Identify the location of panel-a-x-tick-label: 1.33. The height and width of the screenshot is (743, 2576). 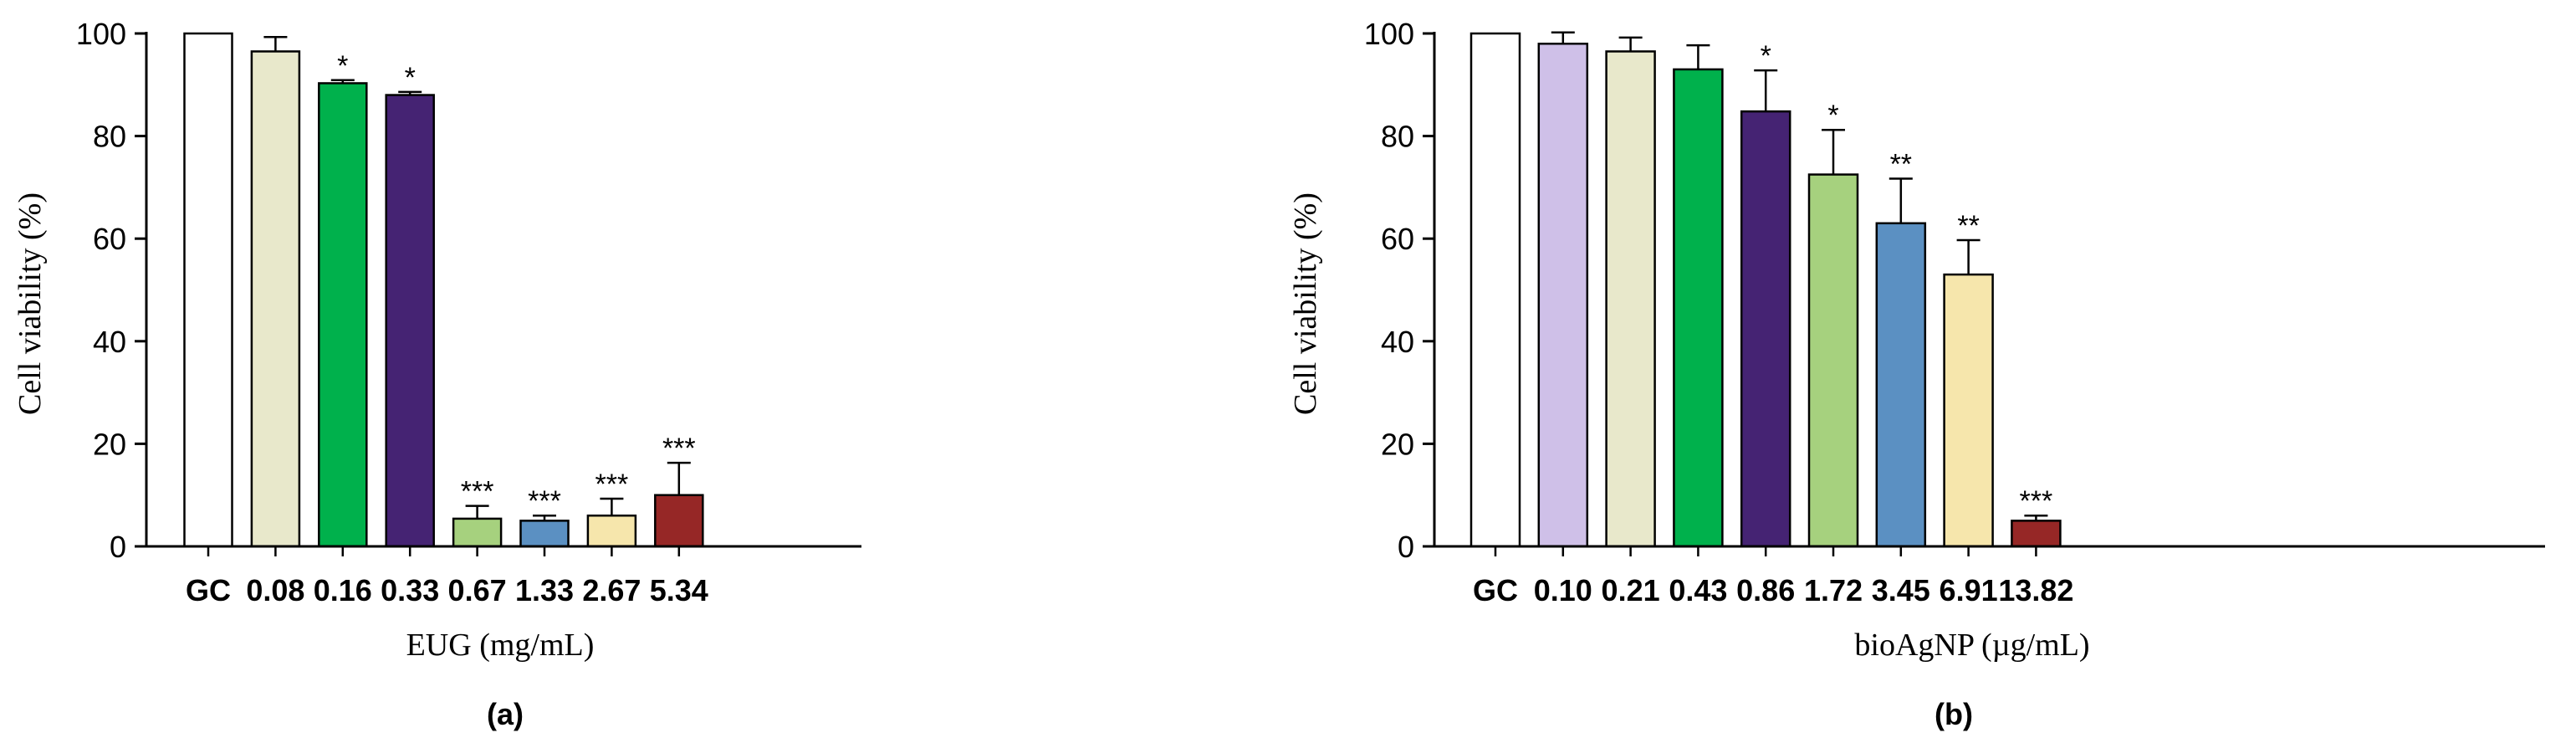
(544, 590).